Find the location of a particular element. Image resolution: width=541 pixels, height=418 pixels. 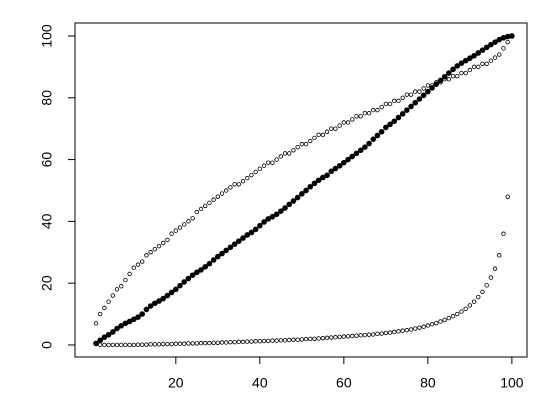

y-tick-label: 20 is located at coordinates (47, 283).